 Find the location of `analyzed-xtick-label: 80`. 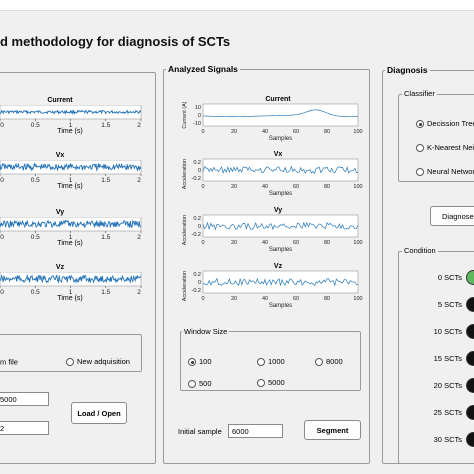

analyzed-xtick-label: 80 is located at coordinates (327, 243).